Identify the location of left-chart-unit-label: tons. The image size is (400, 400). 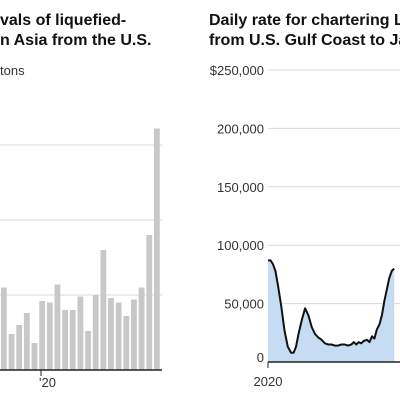
(12, 70).